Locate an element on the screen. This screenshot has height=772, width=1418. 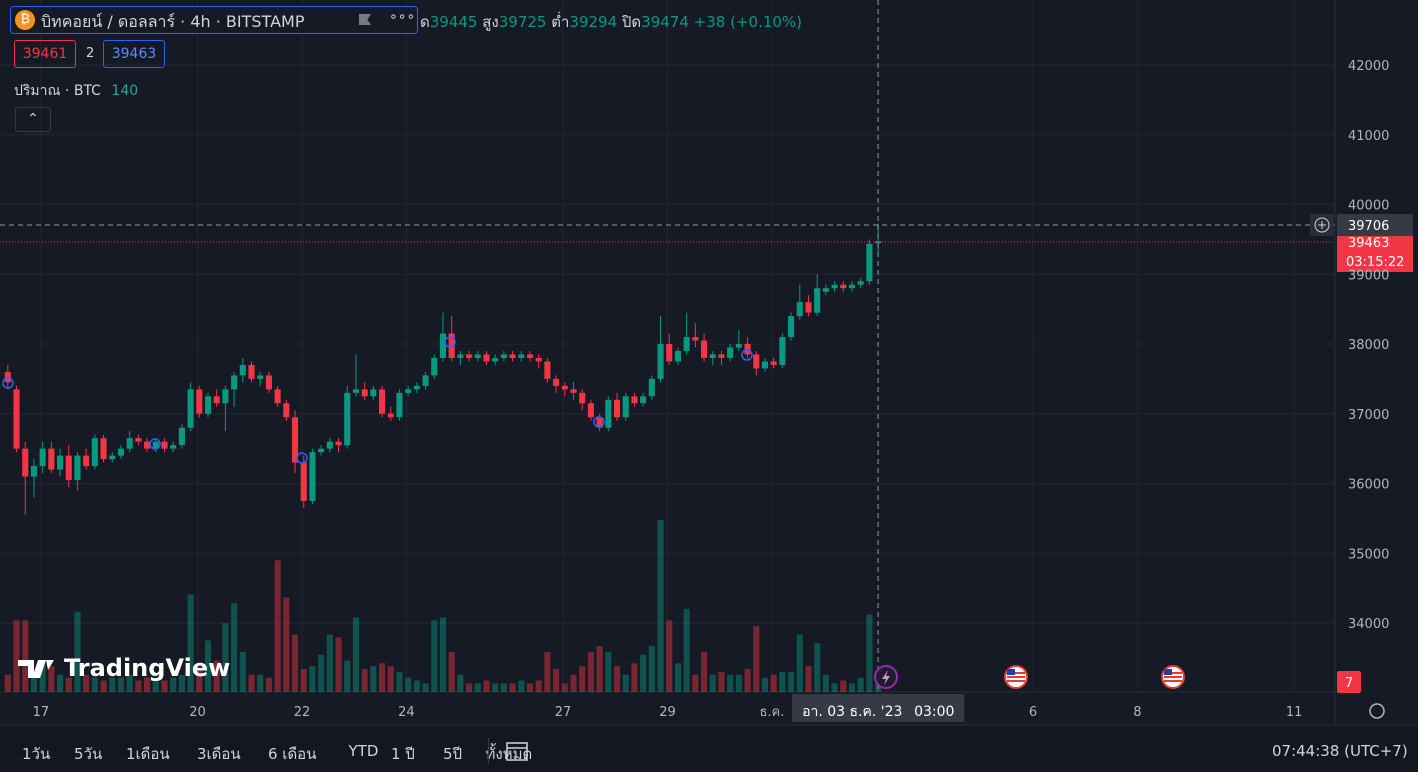
x-tick-label: 11 is located at coordinates (1294, 712).